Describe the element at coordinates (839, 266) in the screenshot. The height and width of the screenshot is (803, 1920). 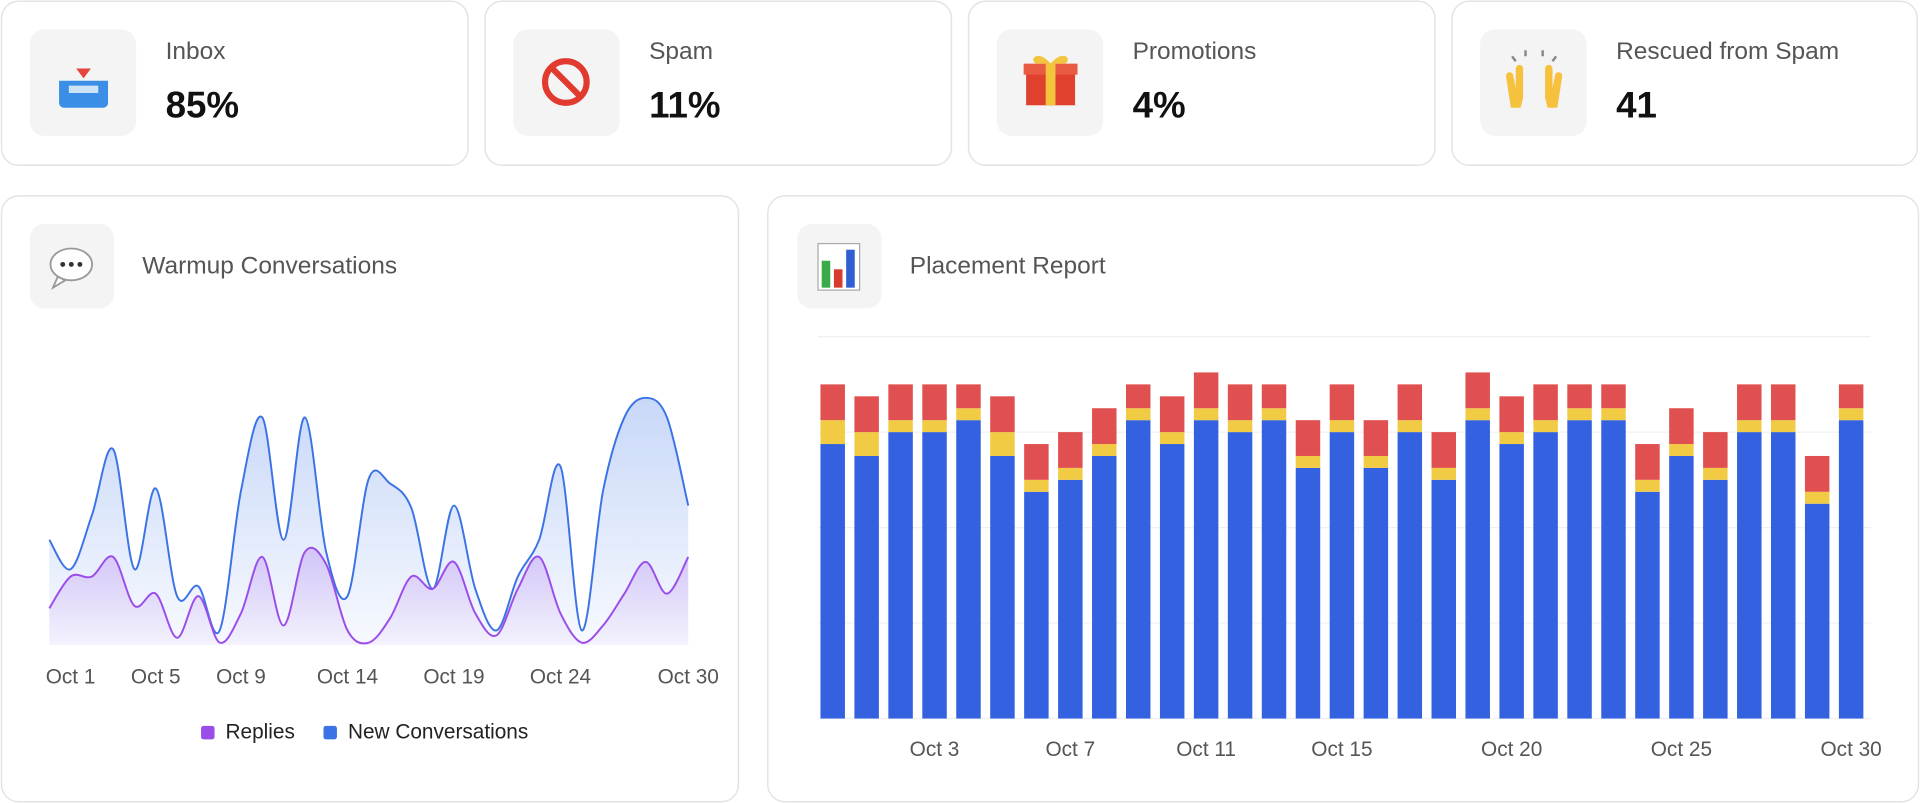
I see `bar-icon` at that location.